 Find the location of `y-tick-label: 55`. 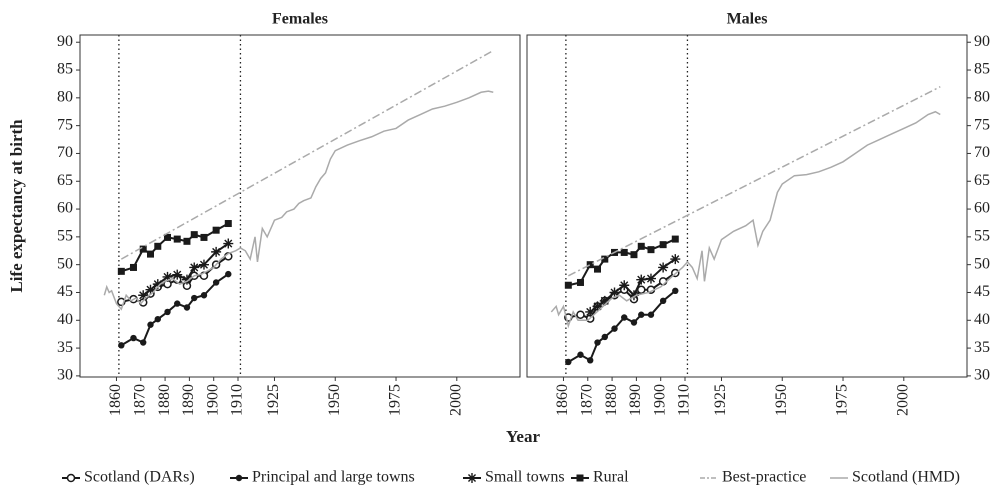

y-tick-label: 55 is located at coordinates (65, 236).